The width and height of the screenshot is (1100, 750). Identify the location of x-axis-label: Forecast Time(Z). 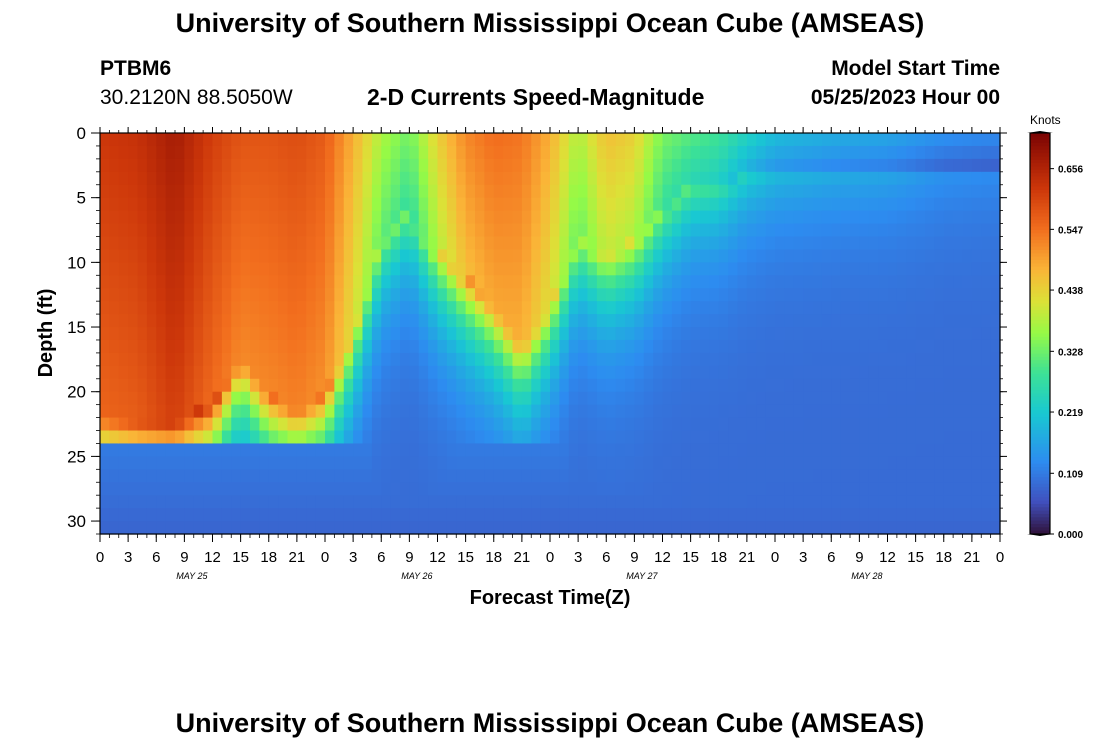
(550, 598).